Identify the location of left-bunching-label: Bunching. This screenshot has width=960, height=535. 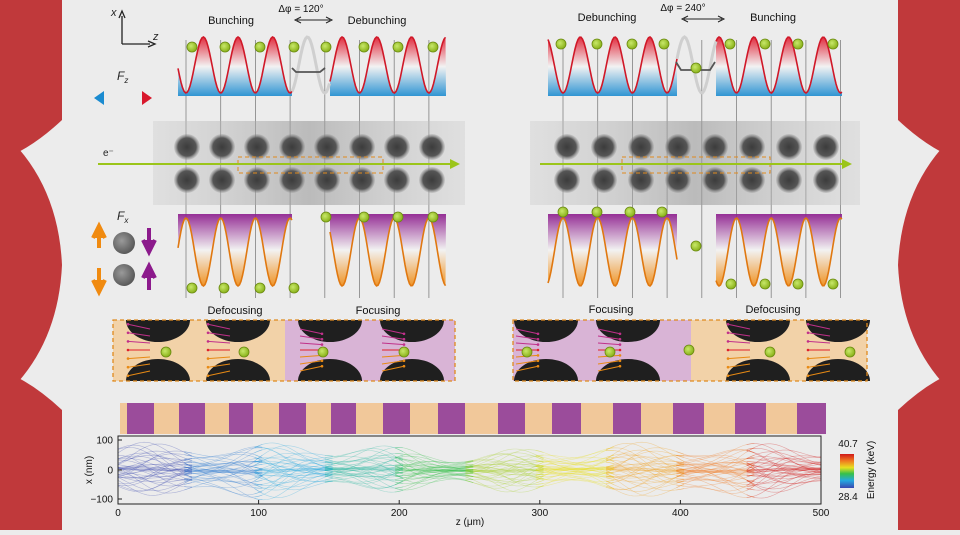
(231, 21).